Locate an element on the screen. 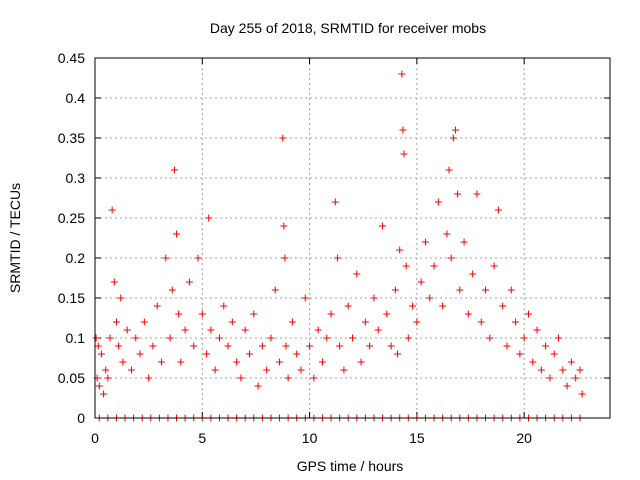 The width and height of the screenshot is (640, 480). y-tick-label: 0 is located at coordinates (81, 418).